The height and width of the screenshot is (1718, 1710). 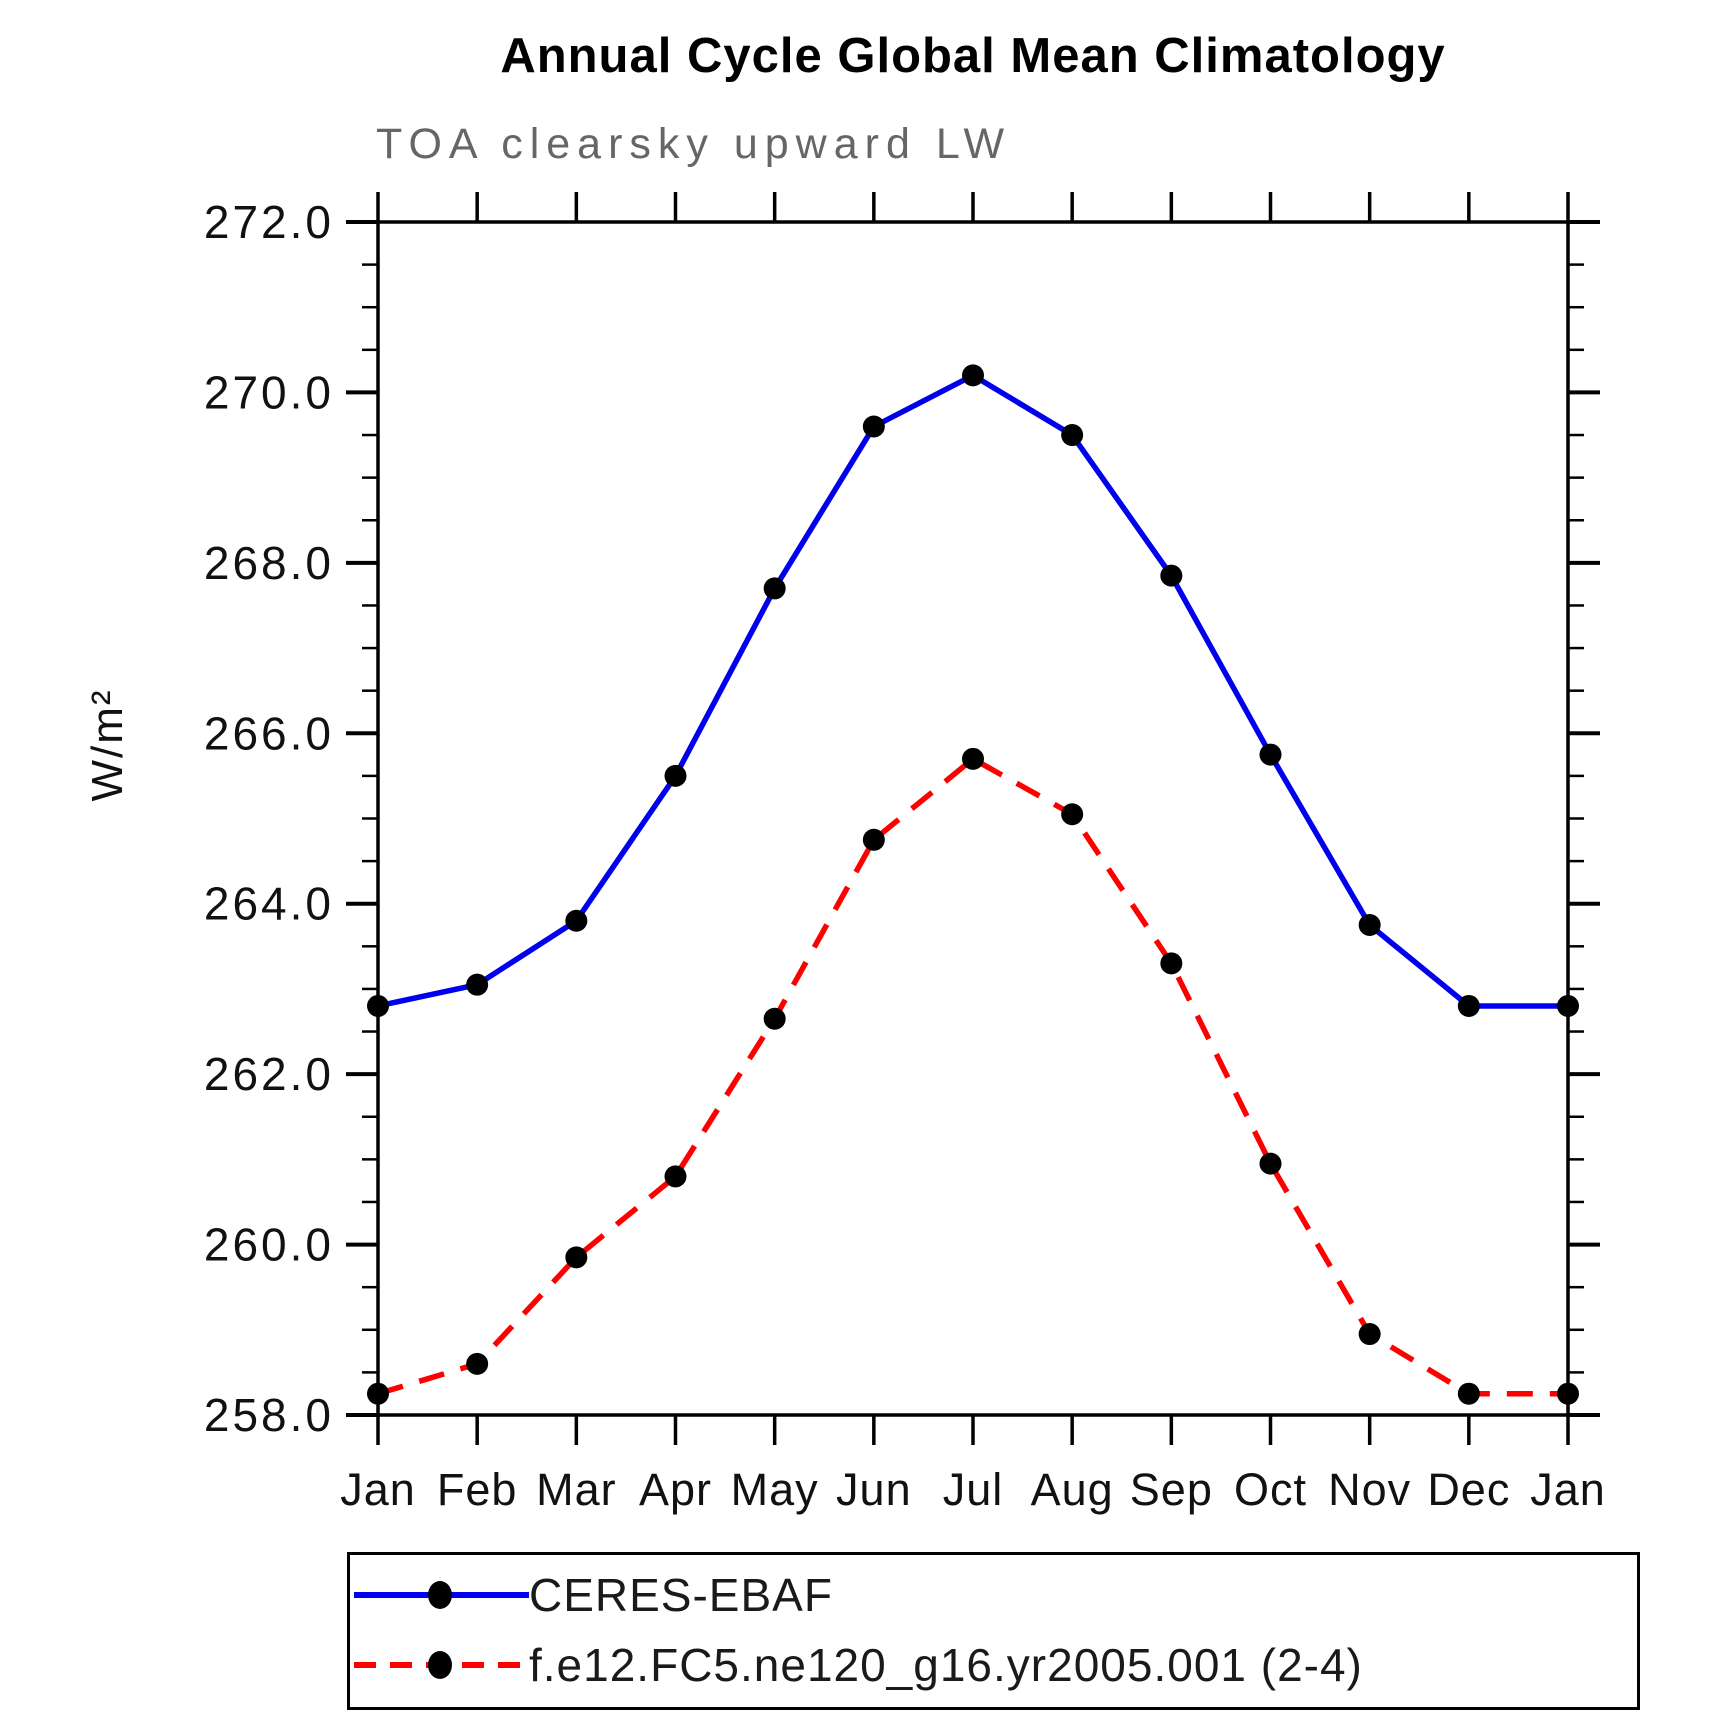 What do you see at coordinates (1369, 1489) in the screenshot?
I see `x-tick-label: Nov` at bounding box center [1369, 1489].